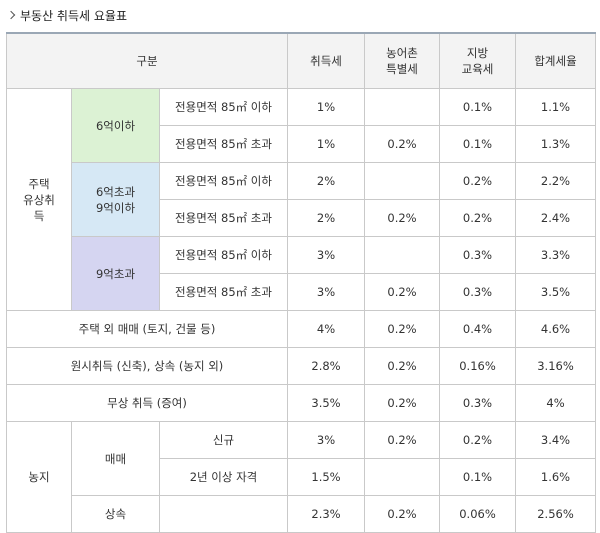 The height and width of the screenshot is (533, 600). What do you see at coordinates (39, 199) in the screenshot?
I see `housing-label: 주택 유상취 득` at bounding box center [39, 199].